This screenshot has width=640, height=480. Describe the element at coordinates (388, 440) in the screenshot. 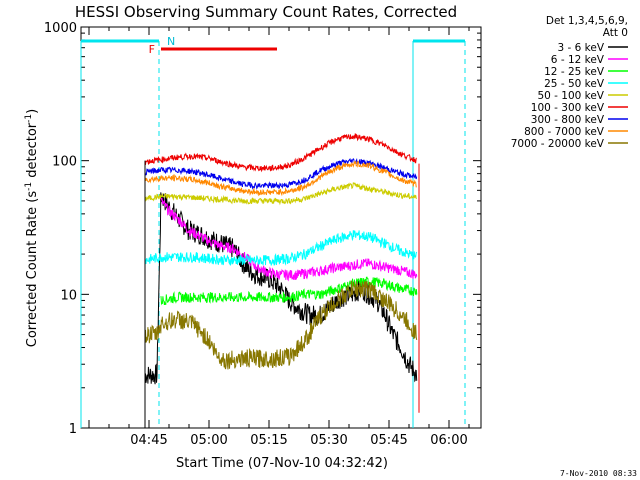

I see `x-tick-label: 05:45` at that location.